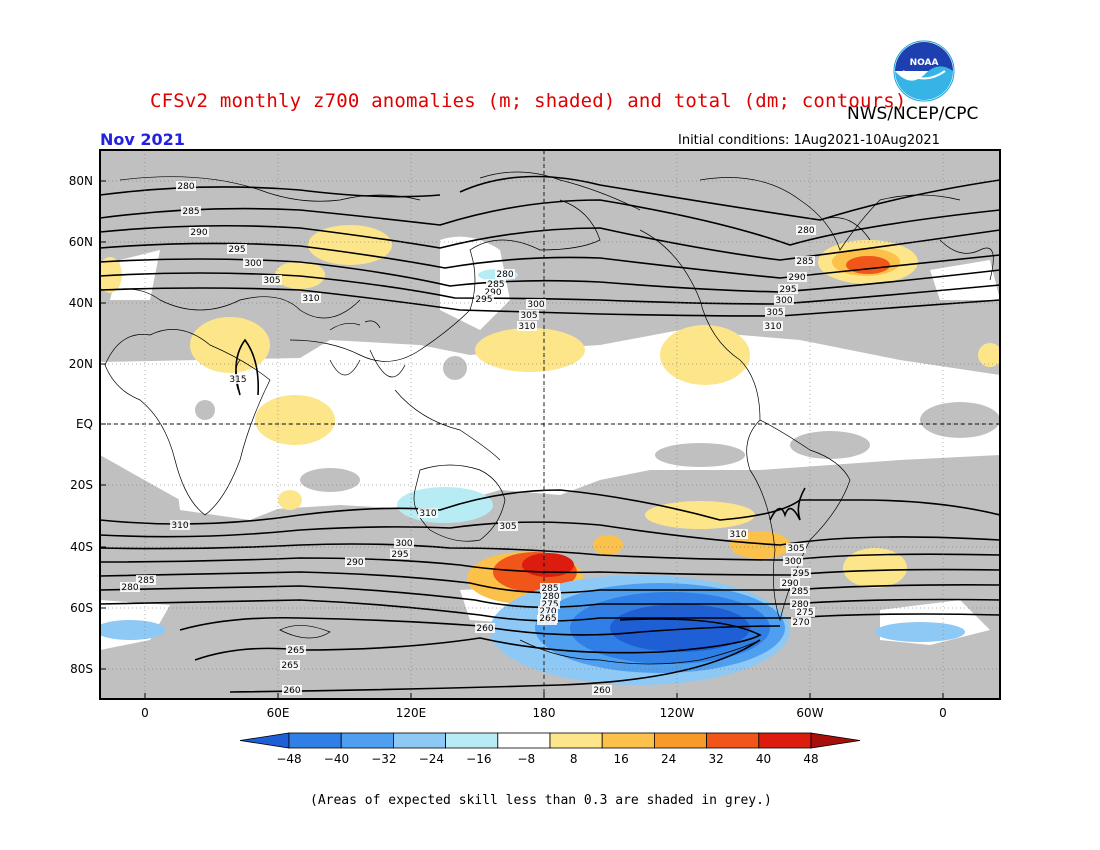  I want to click on colorbar-tick-label: 8, so click(574, 759).